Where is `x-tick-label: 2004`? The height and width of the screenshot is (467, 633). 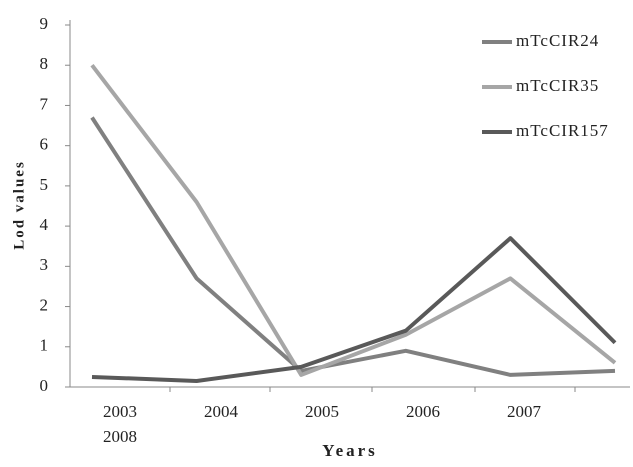
x-tick-label: 2004 is located at coordinates (221, 411).